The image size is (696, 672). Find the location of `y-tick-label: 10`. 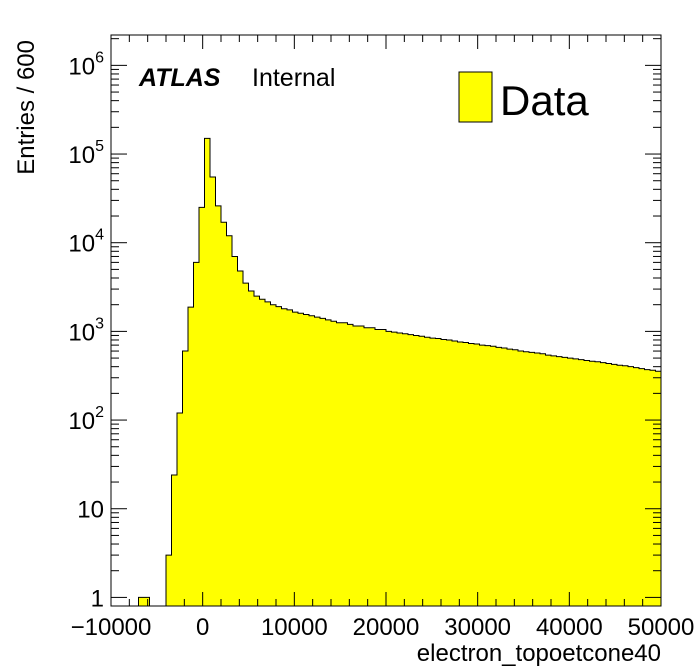

y-tick-label: 10 is located at coordinates (90, 510).